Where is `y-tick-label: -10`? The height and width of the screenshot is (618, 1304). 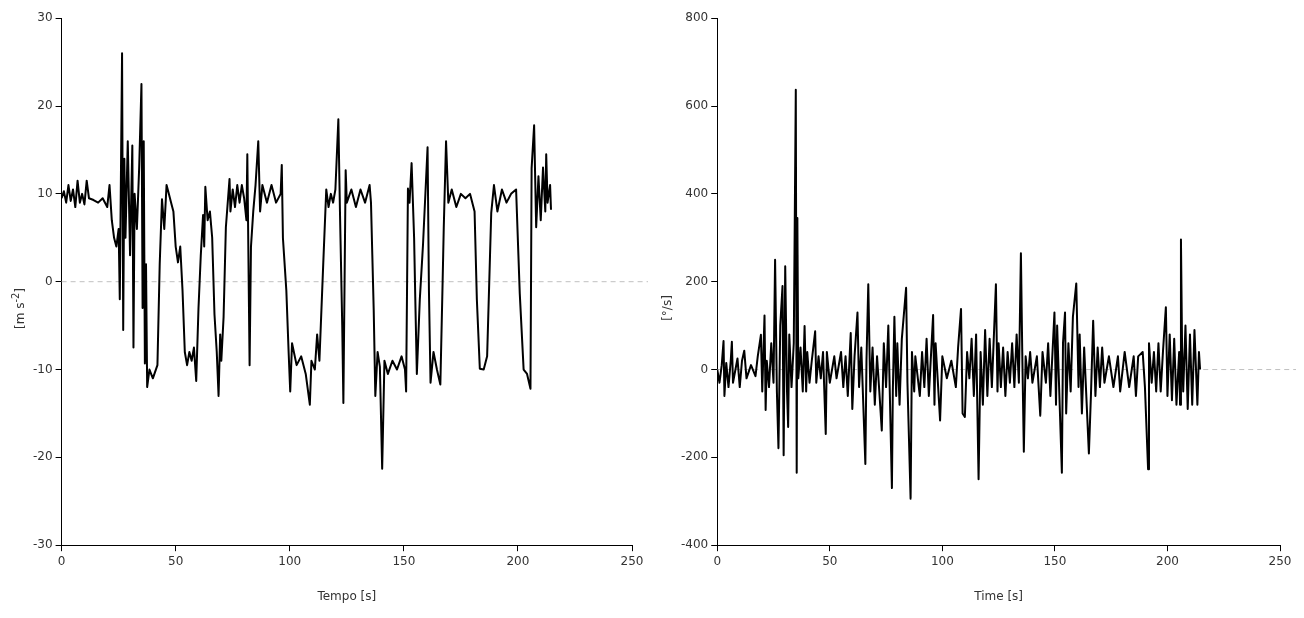 y-tick-label: -10 is located at coordinates (42, 368).